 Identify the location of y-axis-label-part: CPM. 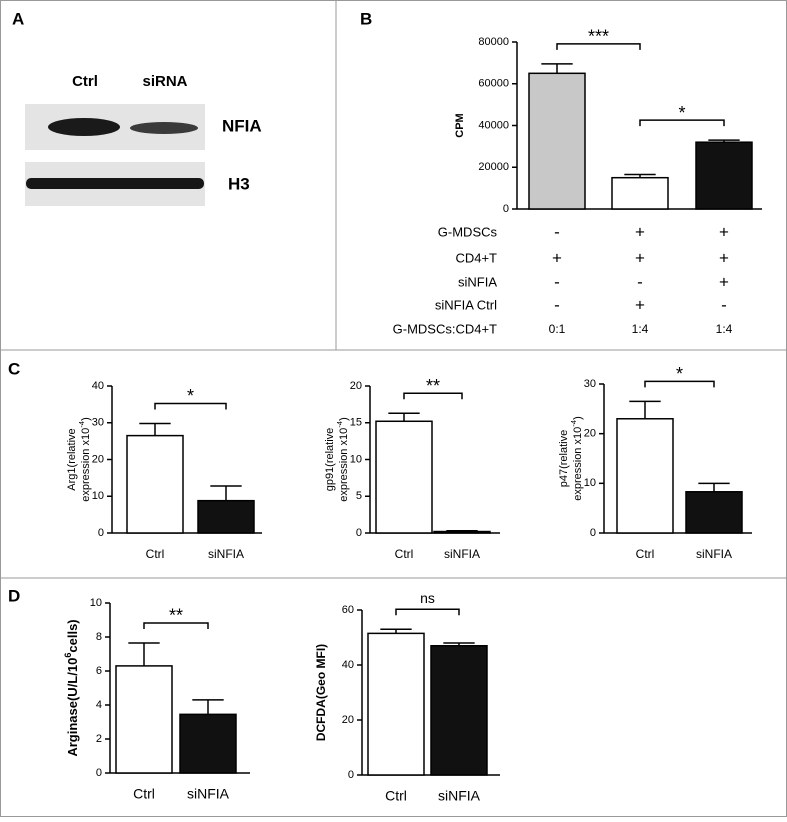
(460, 125).